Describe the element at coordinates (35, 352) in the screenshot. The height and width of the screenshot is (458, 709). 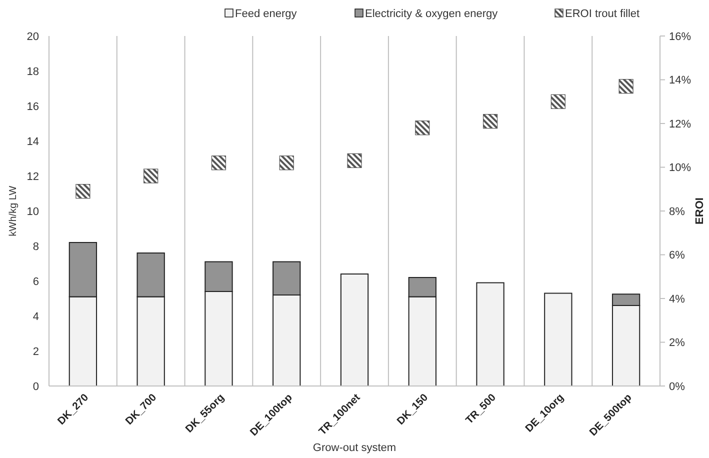
I see `y-tick-label: 2` at that location.